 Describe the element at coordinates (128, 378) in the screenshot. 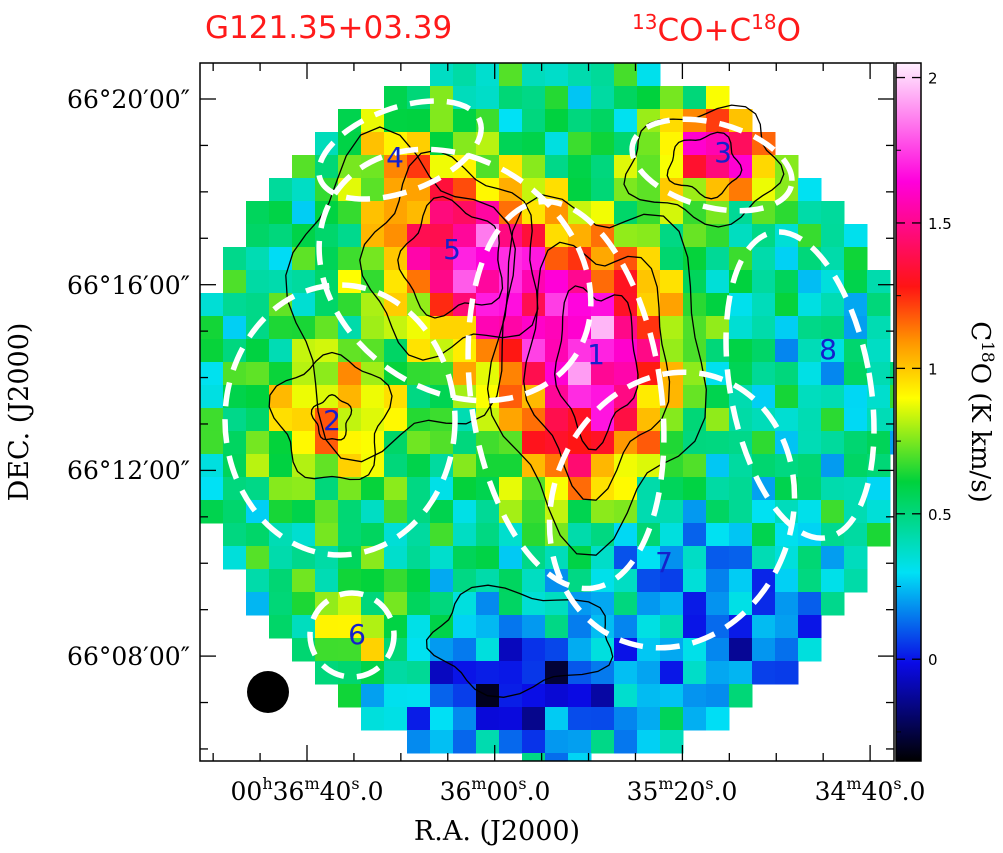

I see `y-tick-labels: 66°20′00″ 66°16′00″ 66°12′00″ 66°08′00″` at that location.